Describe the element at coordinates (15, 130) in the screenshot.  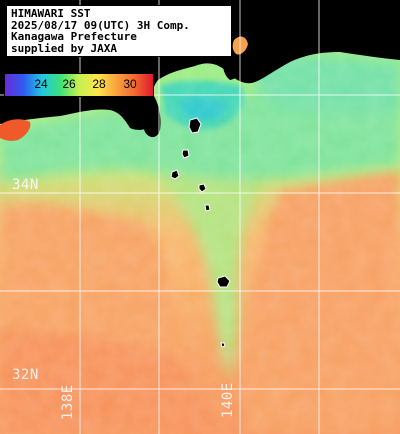
I see `warm-patch-west` at that location.